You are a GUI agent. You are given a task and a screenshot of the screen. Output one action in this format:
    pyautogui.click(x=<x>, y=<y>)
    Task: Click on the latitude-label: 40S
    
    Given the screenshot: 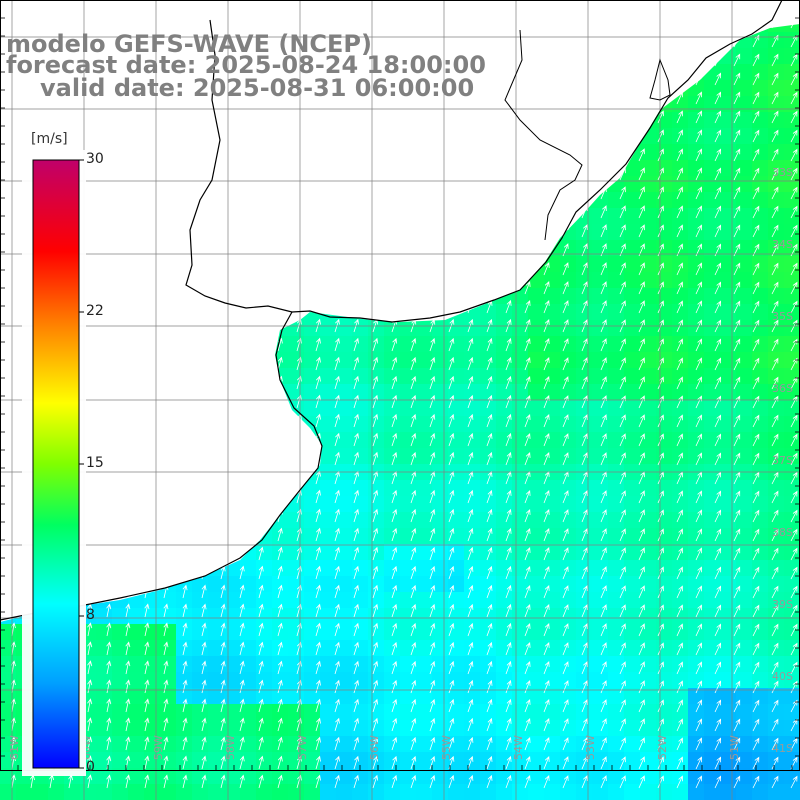 What is the action you would take?
    pyautogui.click(x=782, y=676)
    